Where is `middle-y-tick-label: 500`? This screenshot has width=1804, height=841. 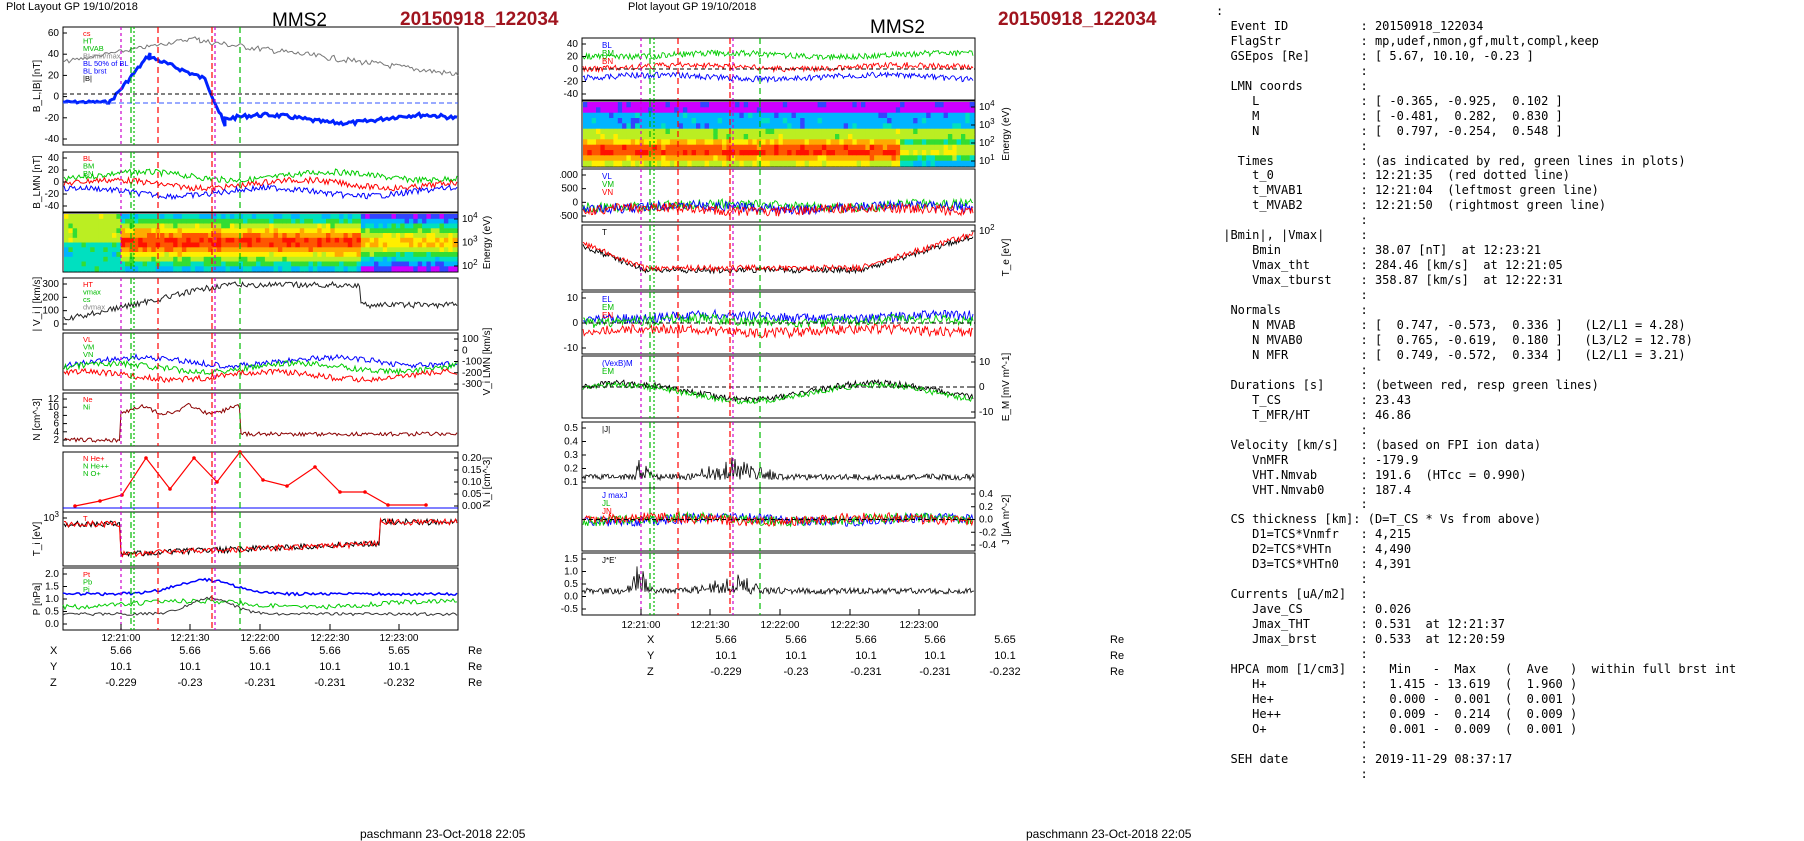 middle-y-tick-label: 500 is located at coordinates (569, 189).